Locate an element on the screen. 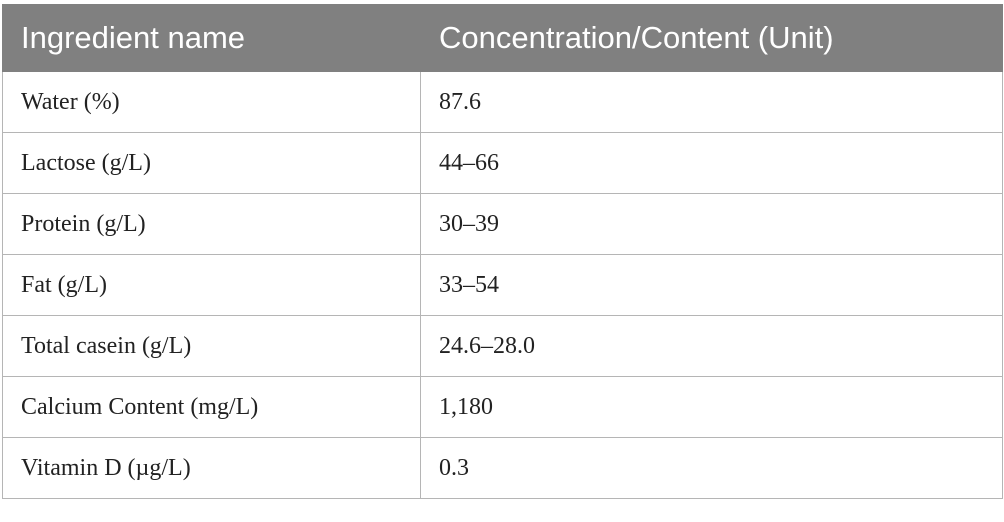  table-row: Total casein (g/L) 24.6–28.0 is located at coordinates (502, 346).